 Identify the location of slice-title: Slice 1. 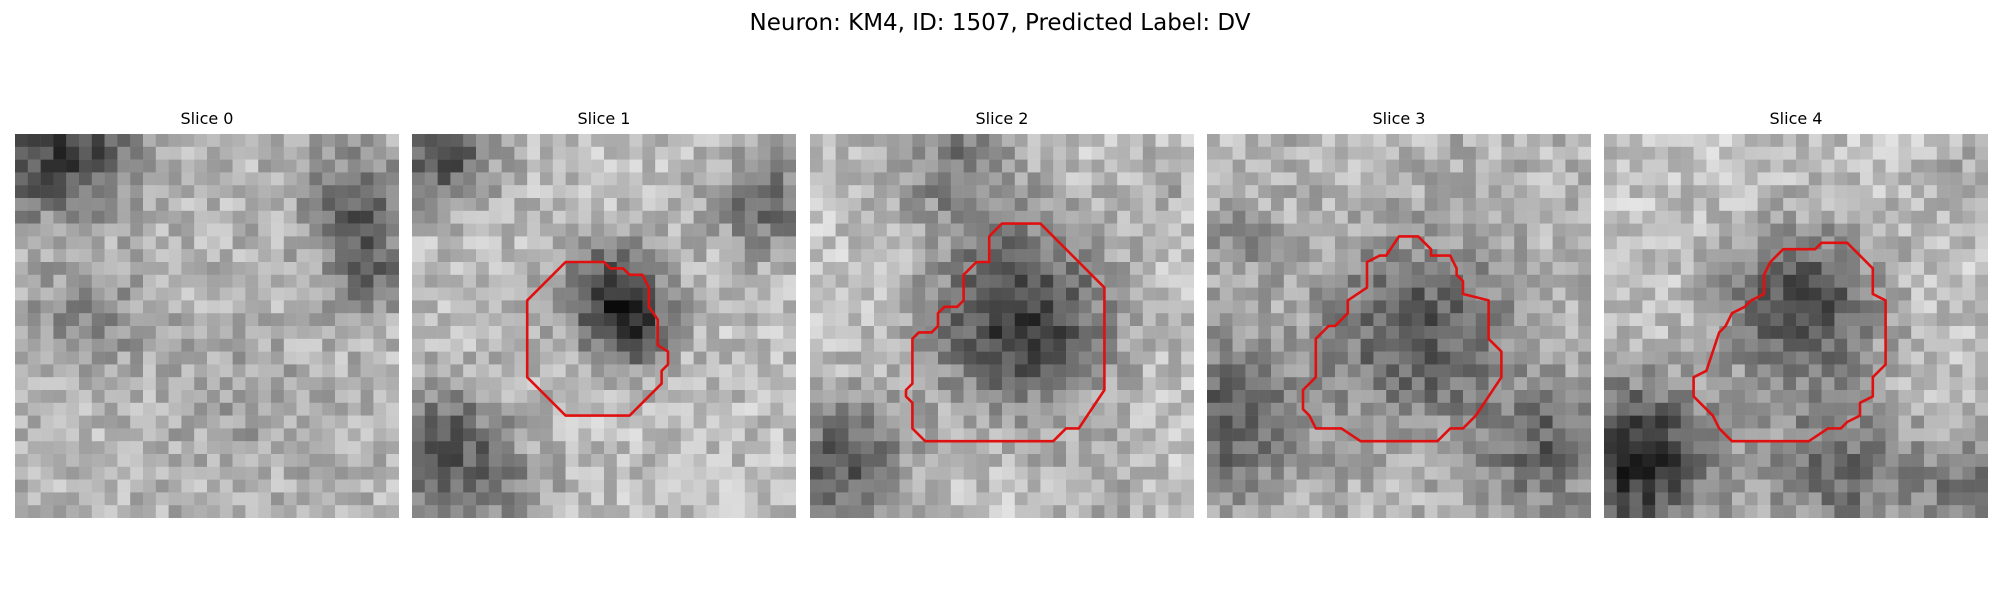
(604, 118).